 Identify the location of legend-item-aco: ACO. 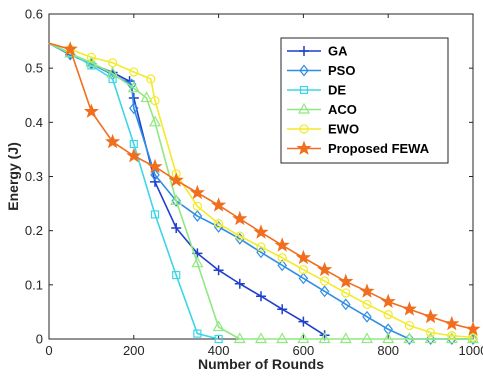
(322, 109).